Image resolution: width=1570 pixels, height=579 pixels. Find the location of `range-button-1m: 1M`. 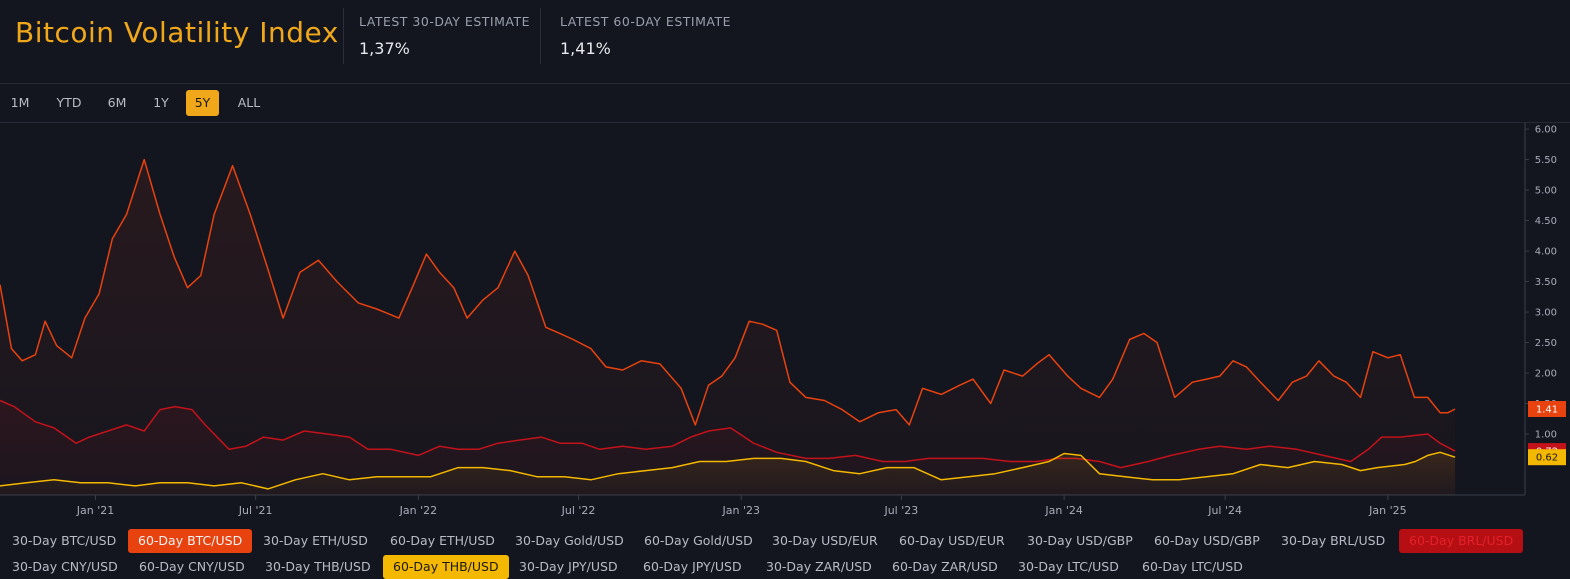

range-button-1m: 1M is located at coordinates (20, 102).